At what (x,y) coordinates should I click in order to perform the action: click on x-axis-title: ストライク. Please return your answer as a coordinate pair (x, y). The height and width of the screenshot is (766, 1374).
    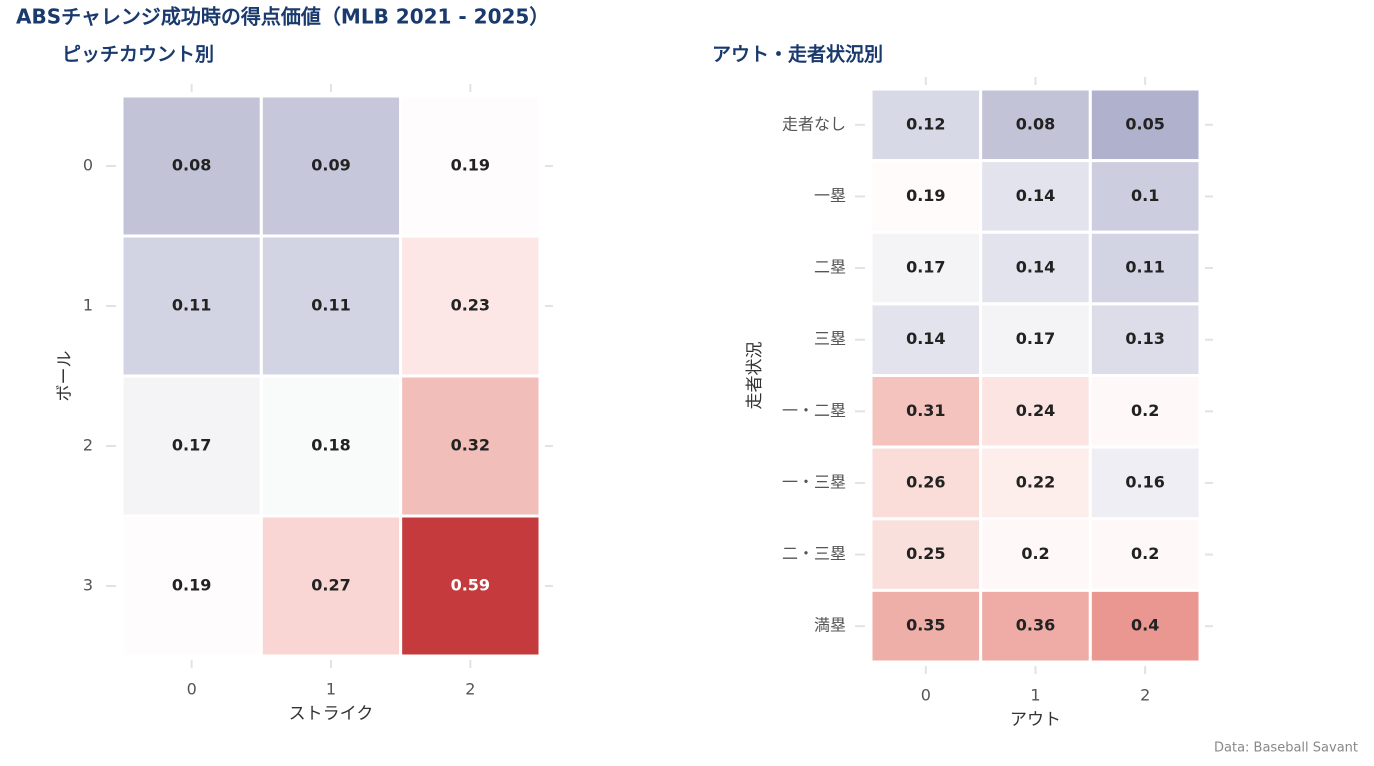
    Looking at the image, I should click on (331, 714).